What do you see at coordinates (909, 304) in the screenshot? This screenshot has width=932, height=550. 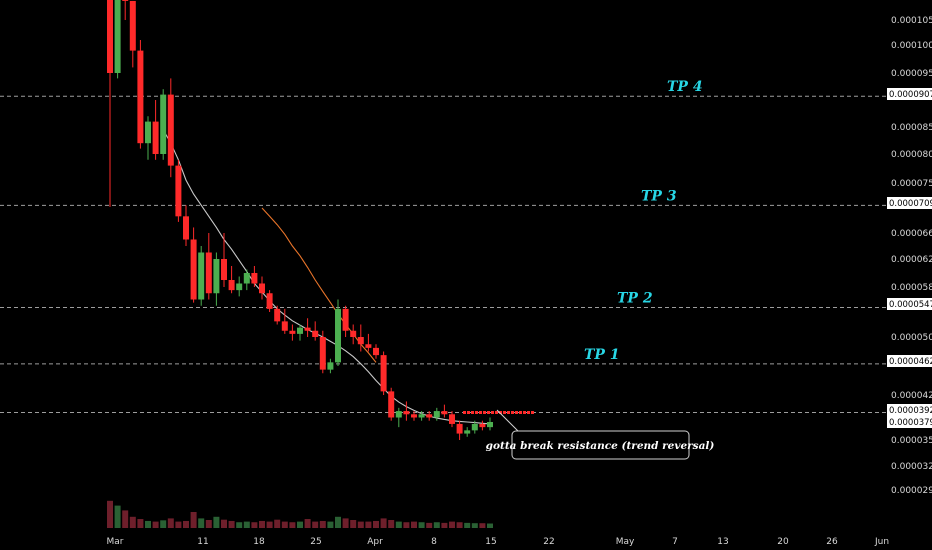 I see `price-badge: 0.00005472` at bounding box center [909, 304].